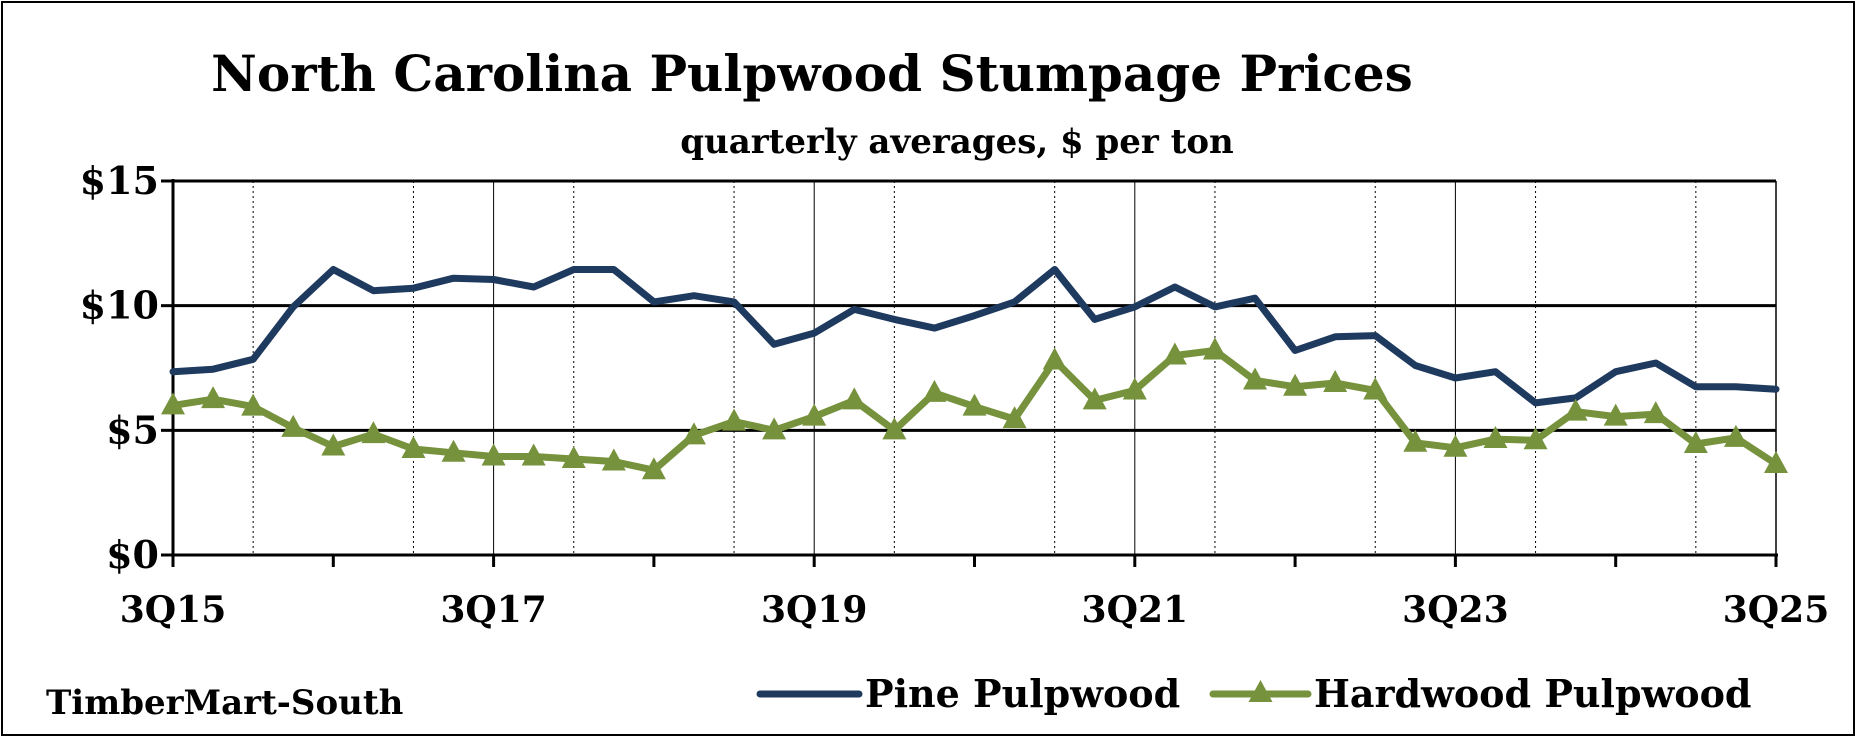 The image size is (1856, 737). What do you see at coordinates (1533, 693) in the screenshot?
I see `legend-label-hardwood: Hardwood Pulpwood` at bounding box center [1533, 693].